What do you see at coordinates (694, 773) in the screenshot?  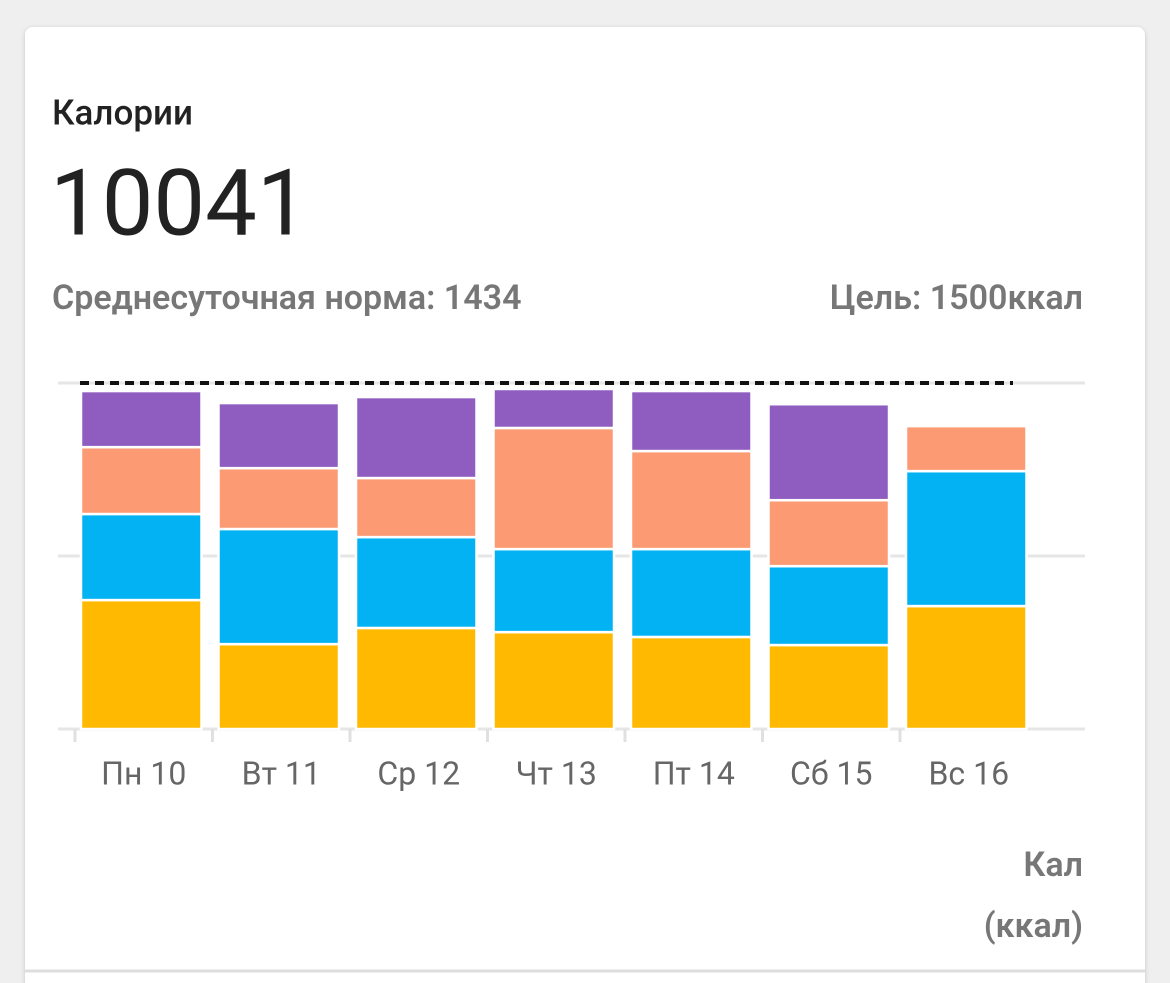 I see `x-tick-label: Пт 14` at bounding box center [694, 773].